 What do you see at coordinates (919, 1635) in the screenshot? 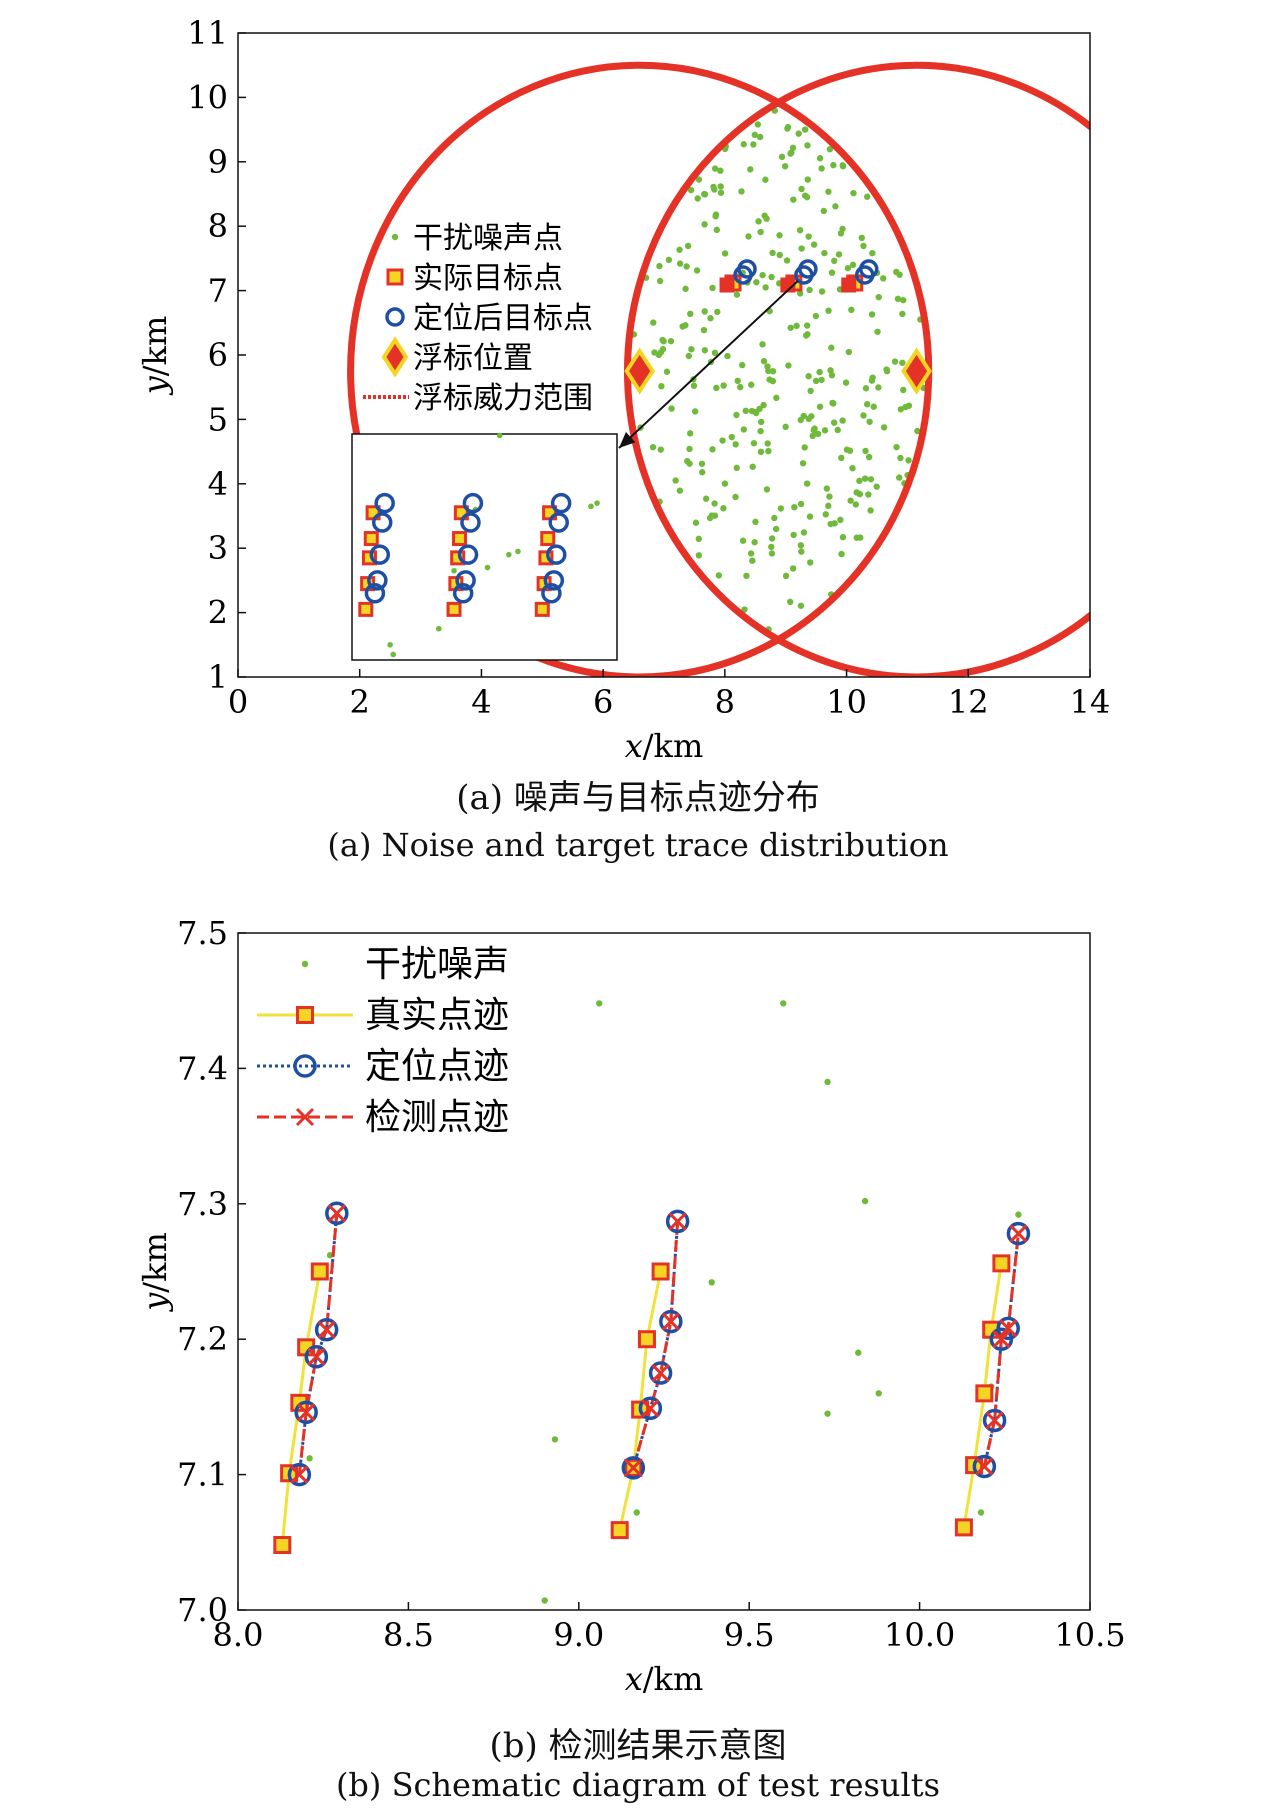
I see `chart-b-xtick-label: 10.0` at bounding box center [919, 1635].